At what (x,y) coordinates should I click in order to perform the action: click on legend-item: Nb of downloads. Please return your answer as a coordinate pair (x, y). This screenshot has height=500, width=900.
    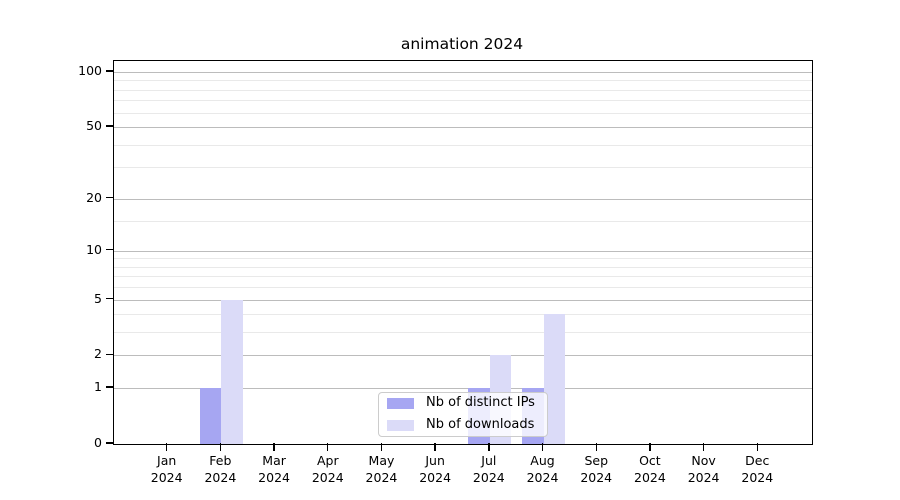
    Looking at the image, I should click on (463, 426).